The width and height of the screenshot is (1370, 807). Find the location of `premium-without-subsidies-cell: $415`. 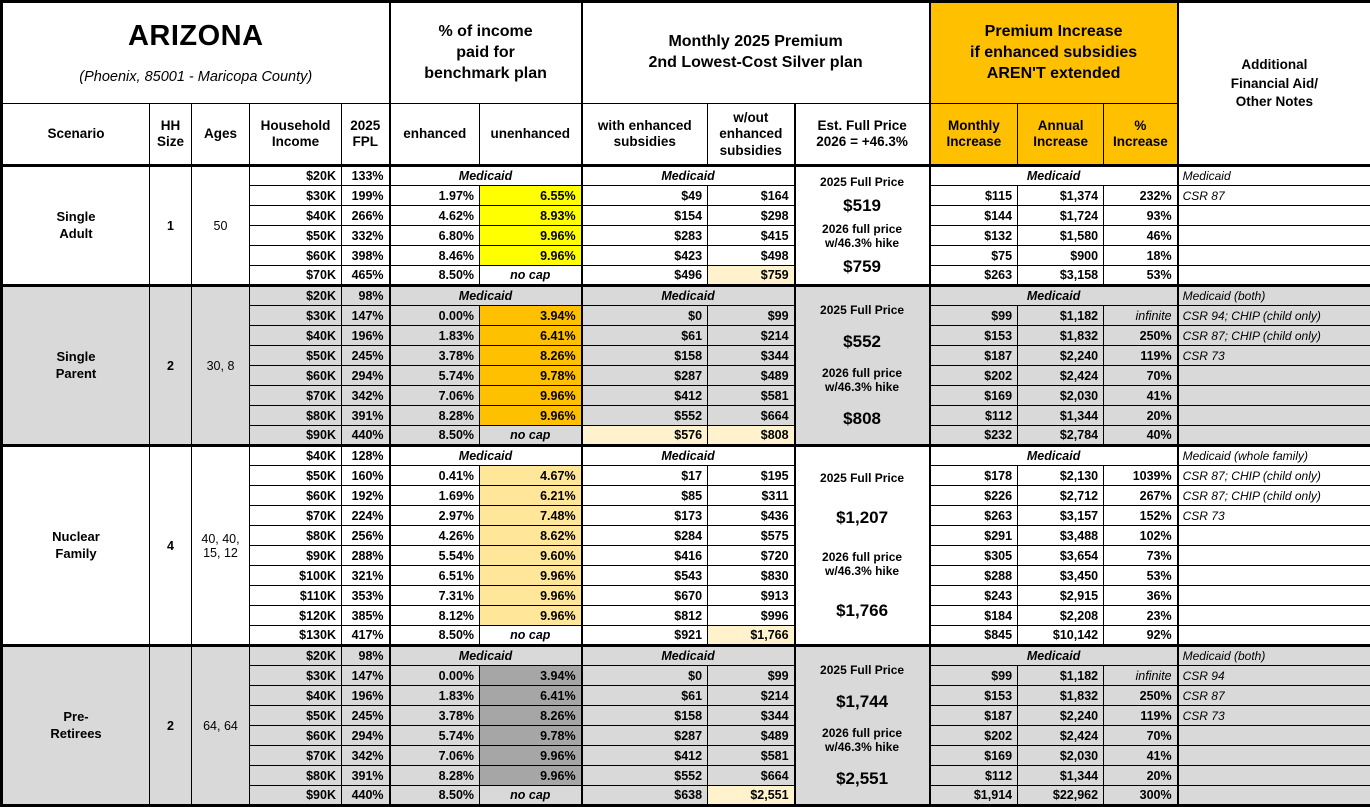

premium-without-subsidies-cell: $415 is located at coordinates (751, 236).